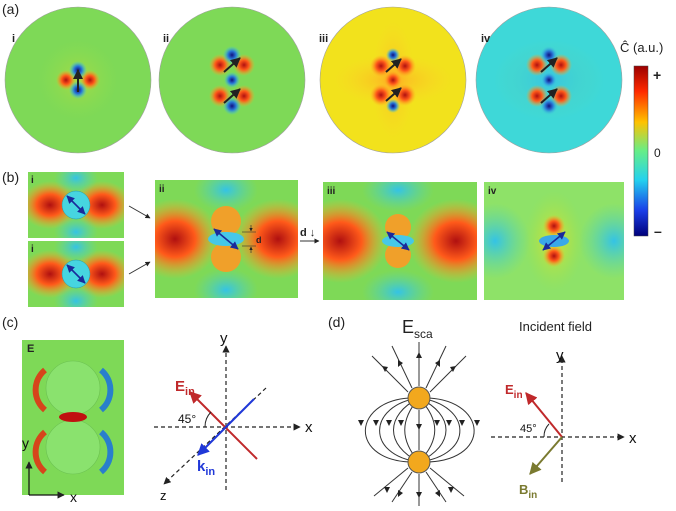  What do you see at coordinates (549, 80) in the screenshot?
I see `a-iv-map` at bounding box center [549, 80].